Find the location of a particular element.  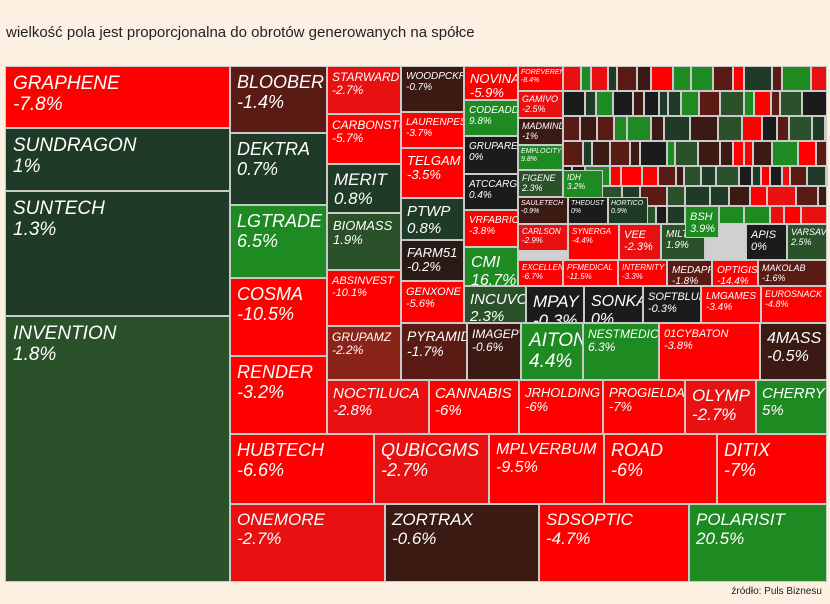

tile-bsh: BSH 3.9% is located at coordinates (702, 222).